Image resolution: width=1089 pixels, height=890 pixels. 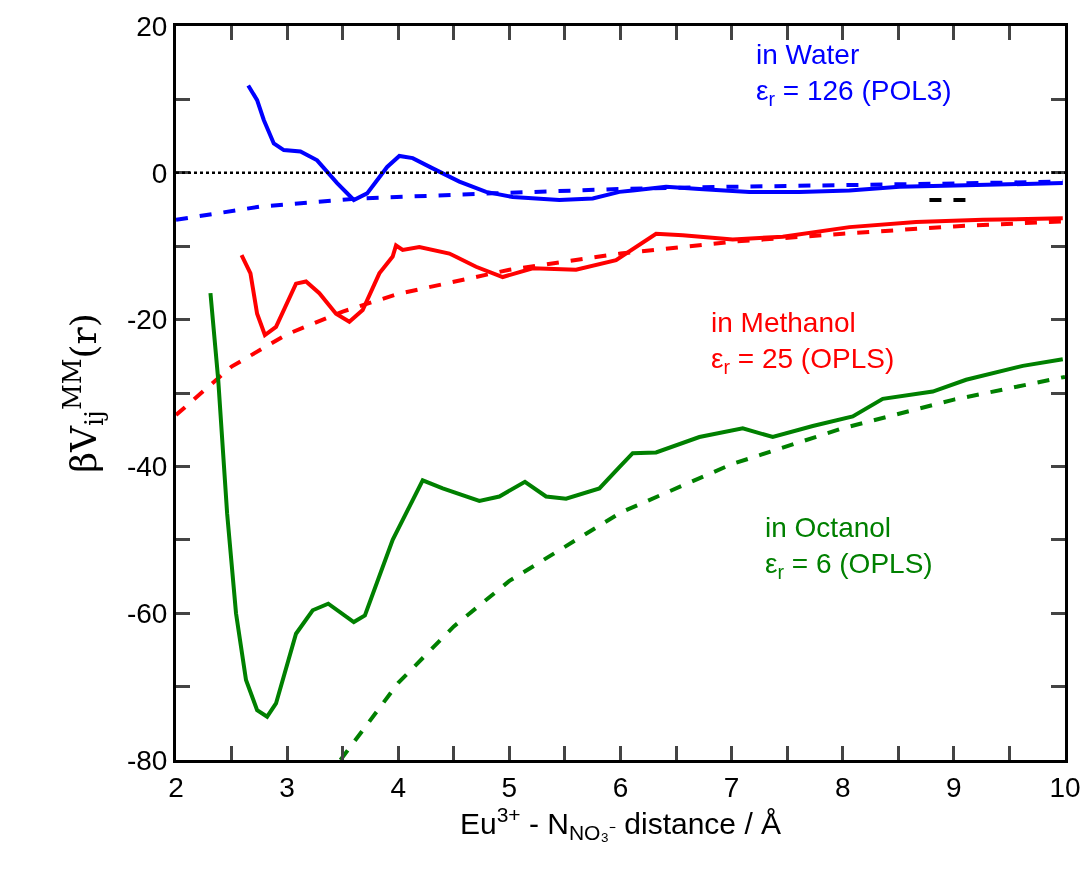 What do you see at coordinates (854, 75) in the screenshot?
I see `text: in Water ε$_{r}$ = 126 (POL3)` at bounding box center [854, 75].